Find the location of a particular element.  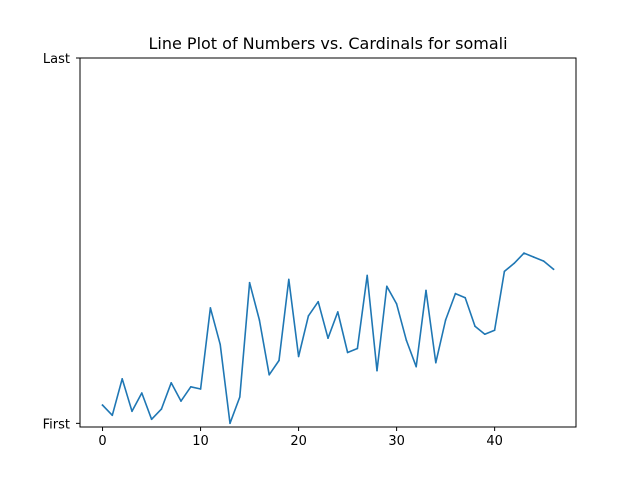

x-axis: 0 10 20 30 40 is located at coordinates (300, 438).